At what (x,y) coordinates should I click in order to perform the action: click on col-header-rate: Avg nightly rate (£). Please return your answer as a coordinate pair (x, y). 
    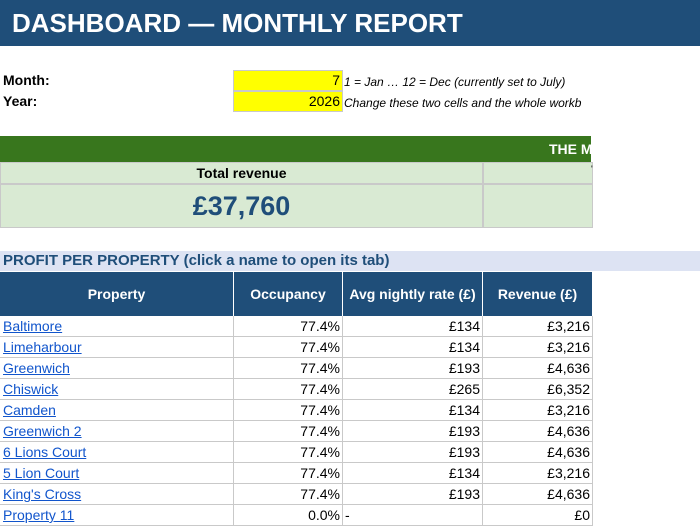
    Looking at the image, I should click on (413, 294).